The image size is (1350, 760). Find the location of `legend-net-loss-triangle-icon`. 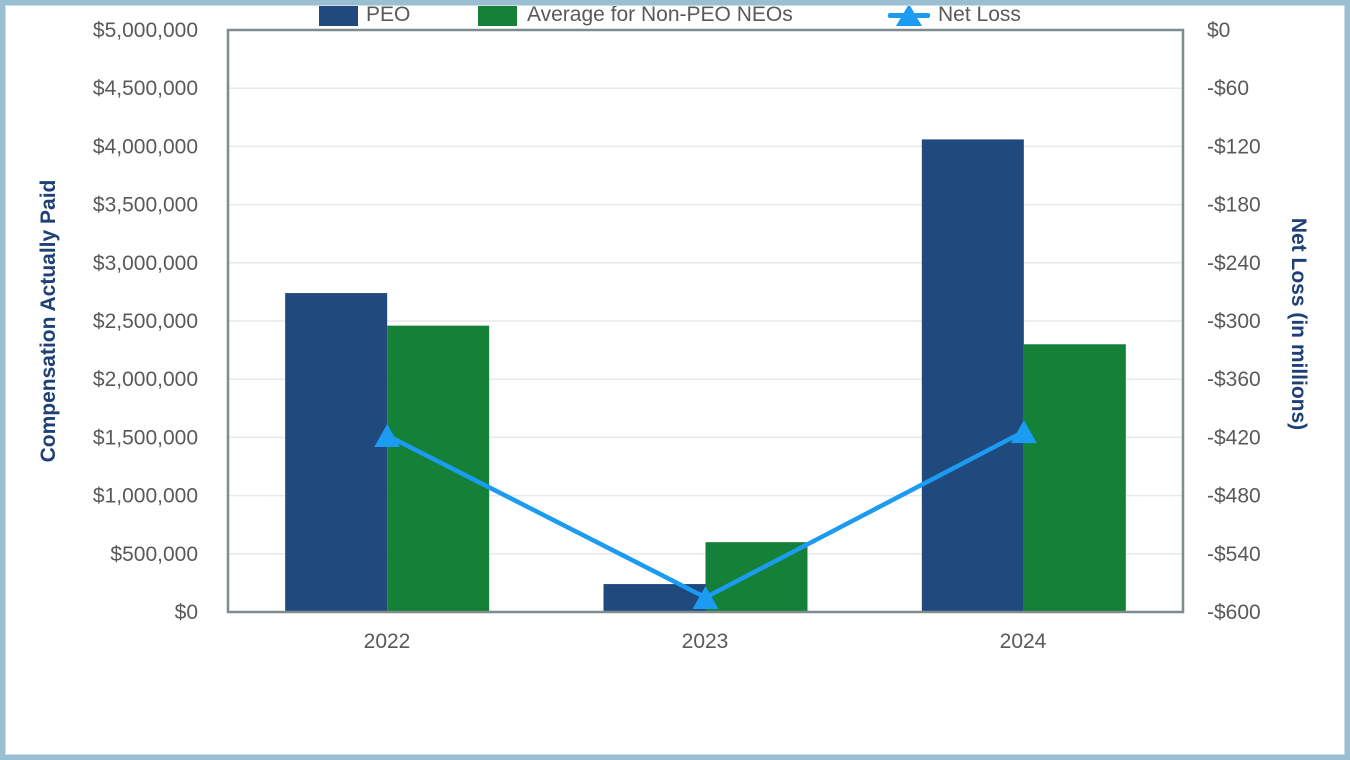

legend-net-loss-triangle-icon is located at coordinates (909, 15).